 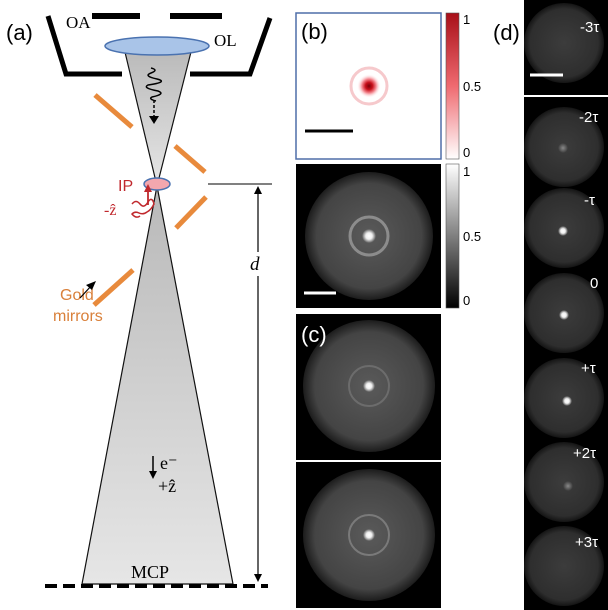 I want to click on panel-c-ring-bottom, so click(x=369, y=535).